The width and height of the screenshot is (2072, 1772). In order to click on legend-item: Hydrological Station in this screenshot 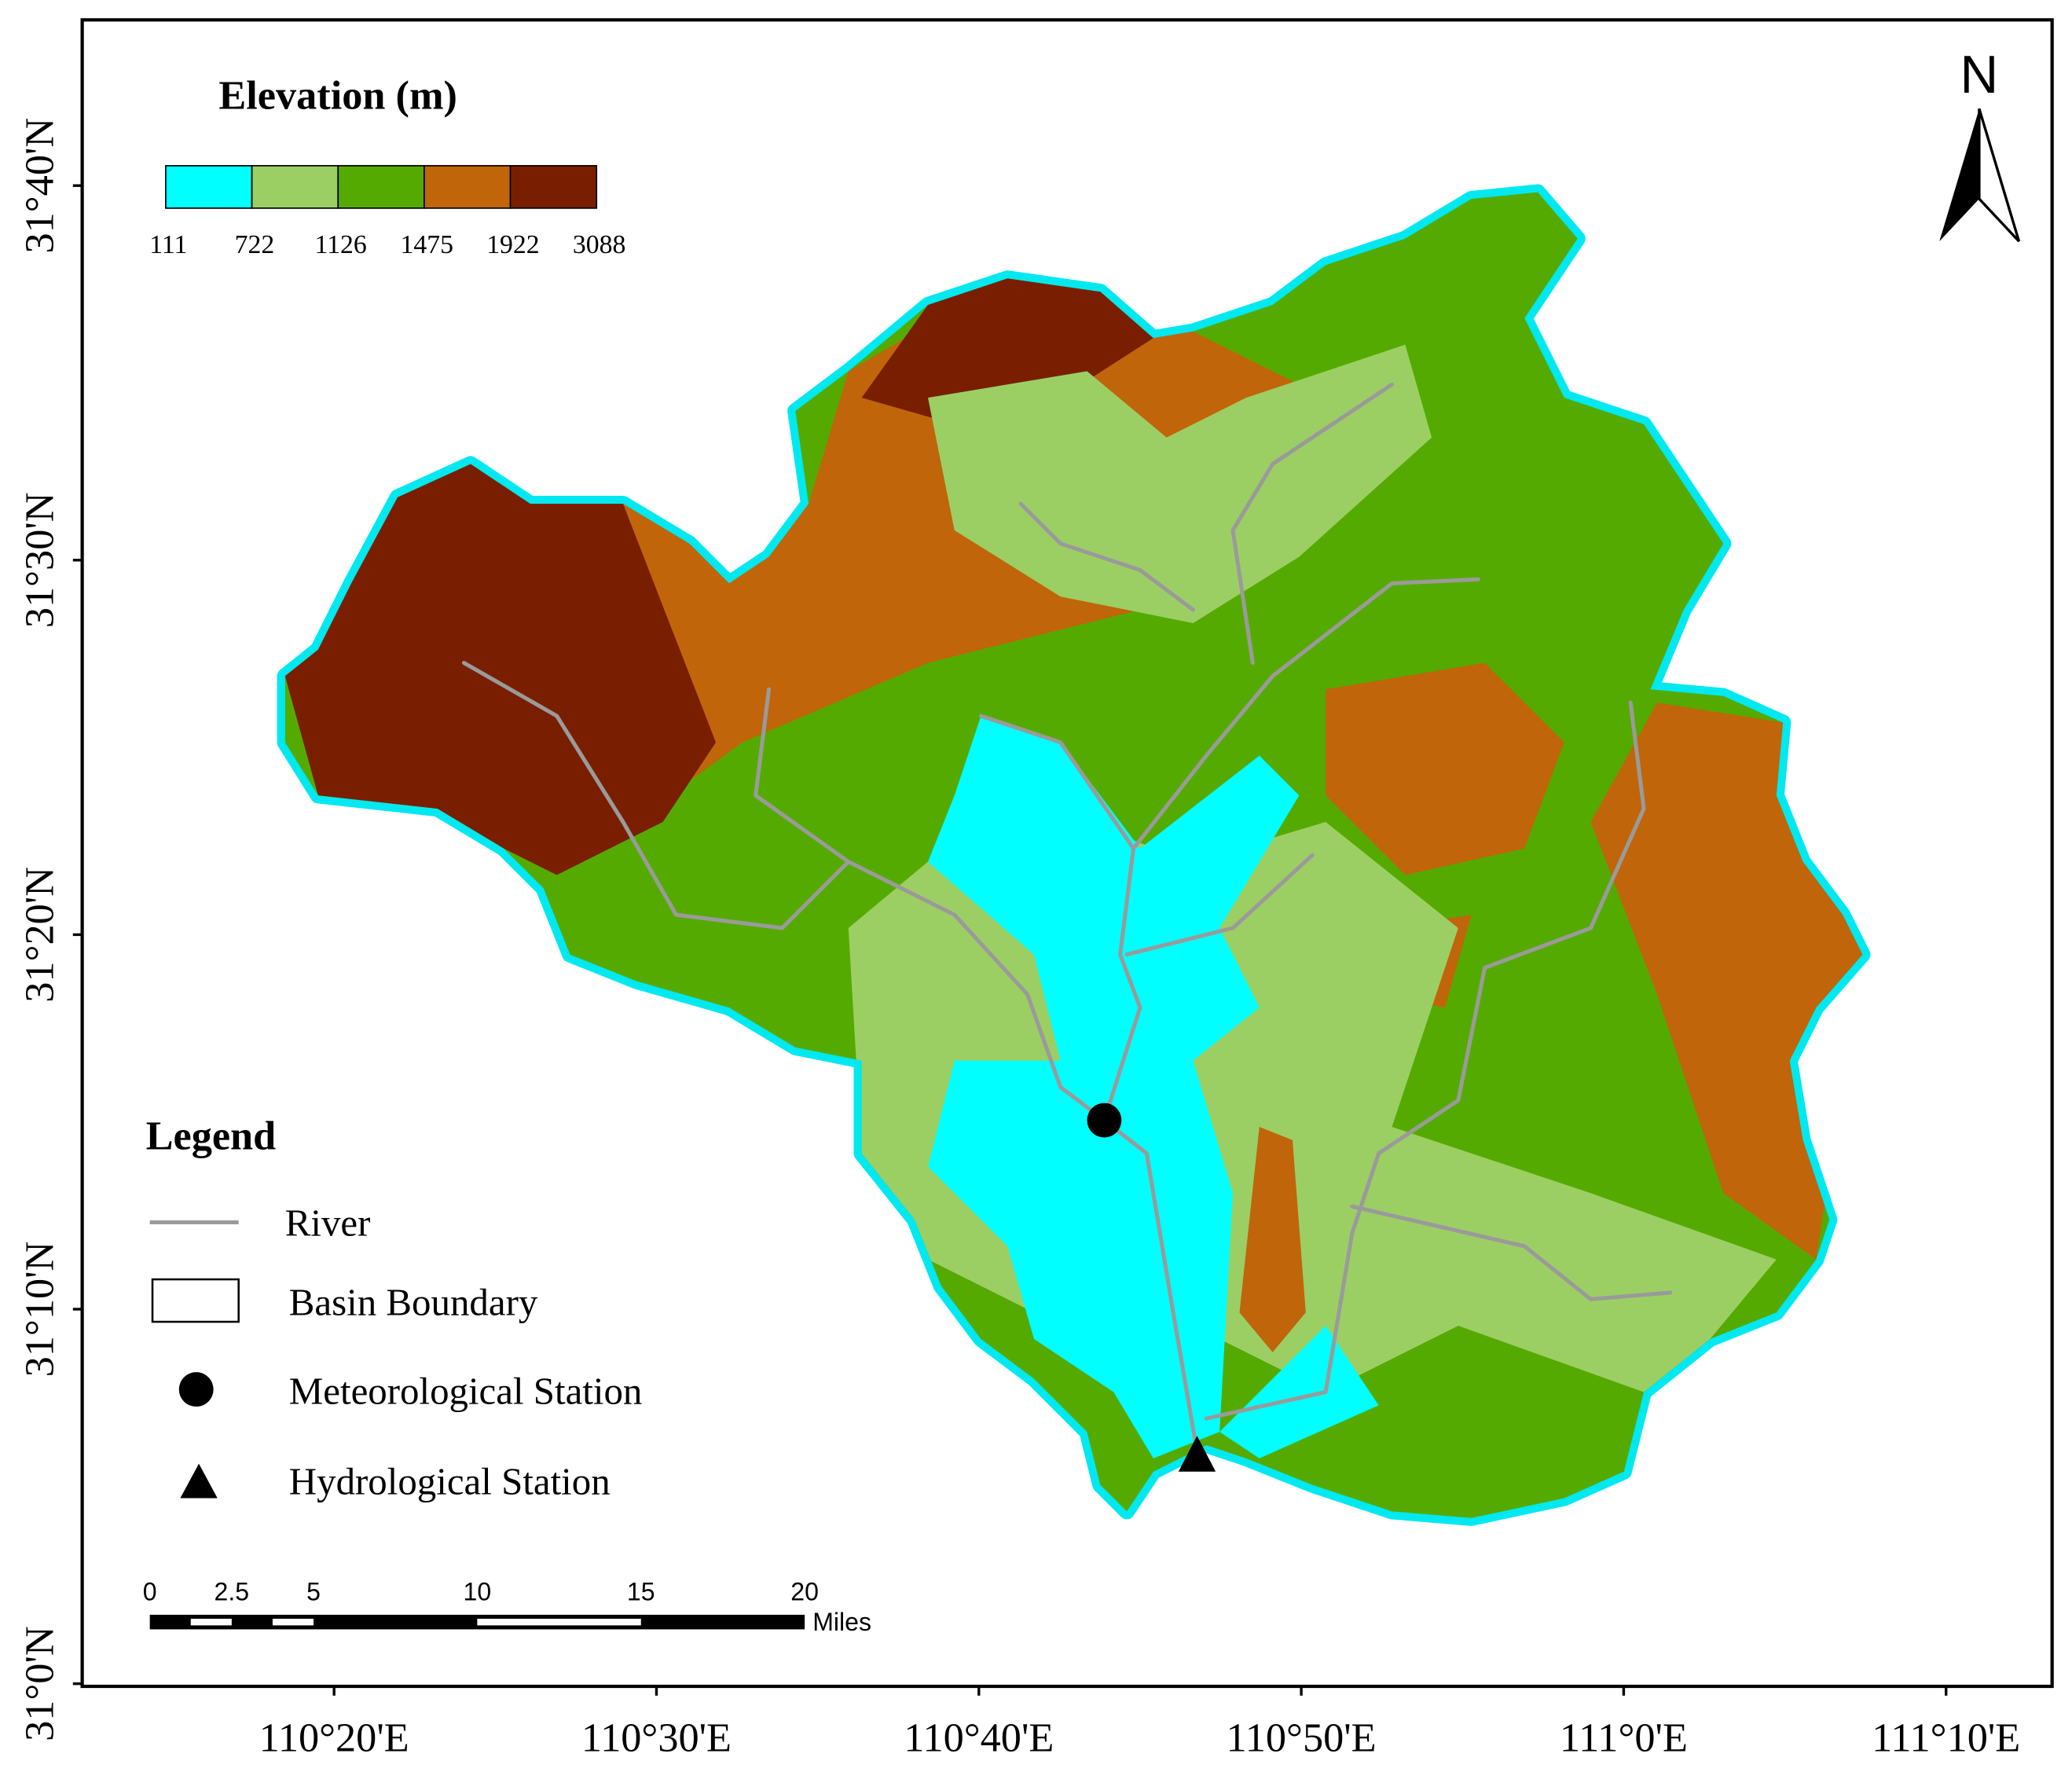, I will do `click(450, 1480)`.